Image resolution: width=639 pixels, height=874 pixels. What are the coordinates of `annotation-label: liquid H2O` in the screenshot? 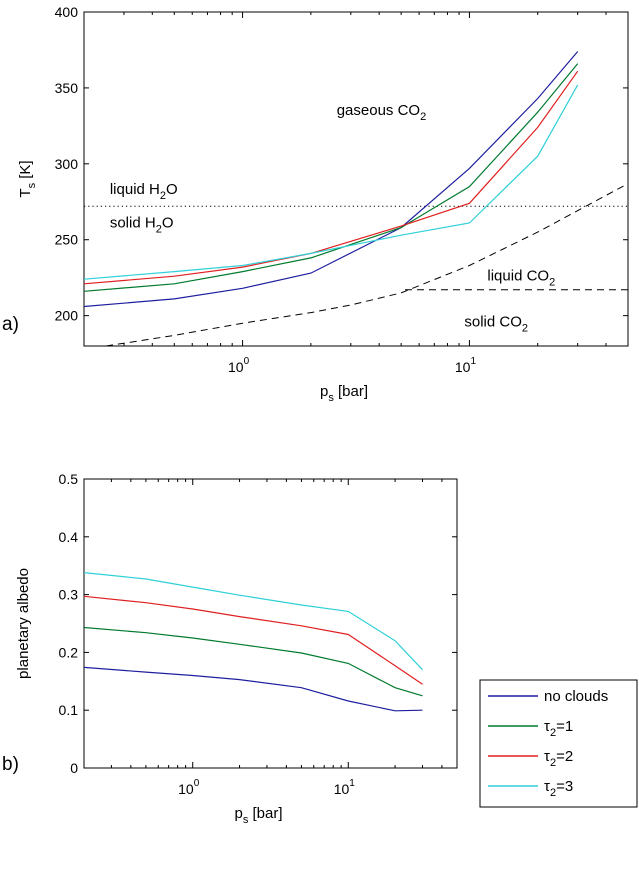 It's located at (144, 191).